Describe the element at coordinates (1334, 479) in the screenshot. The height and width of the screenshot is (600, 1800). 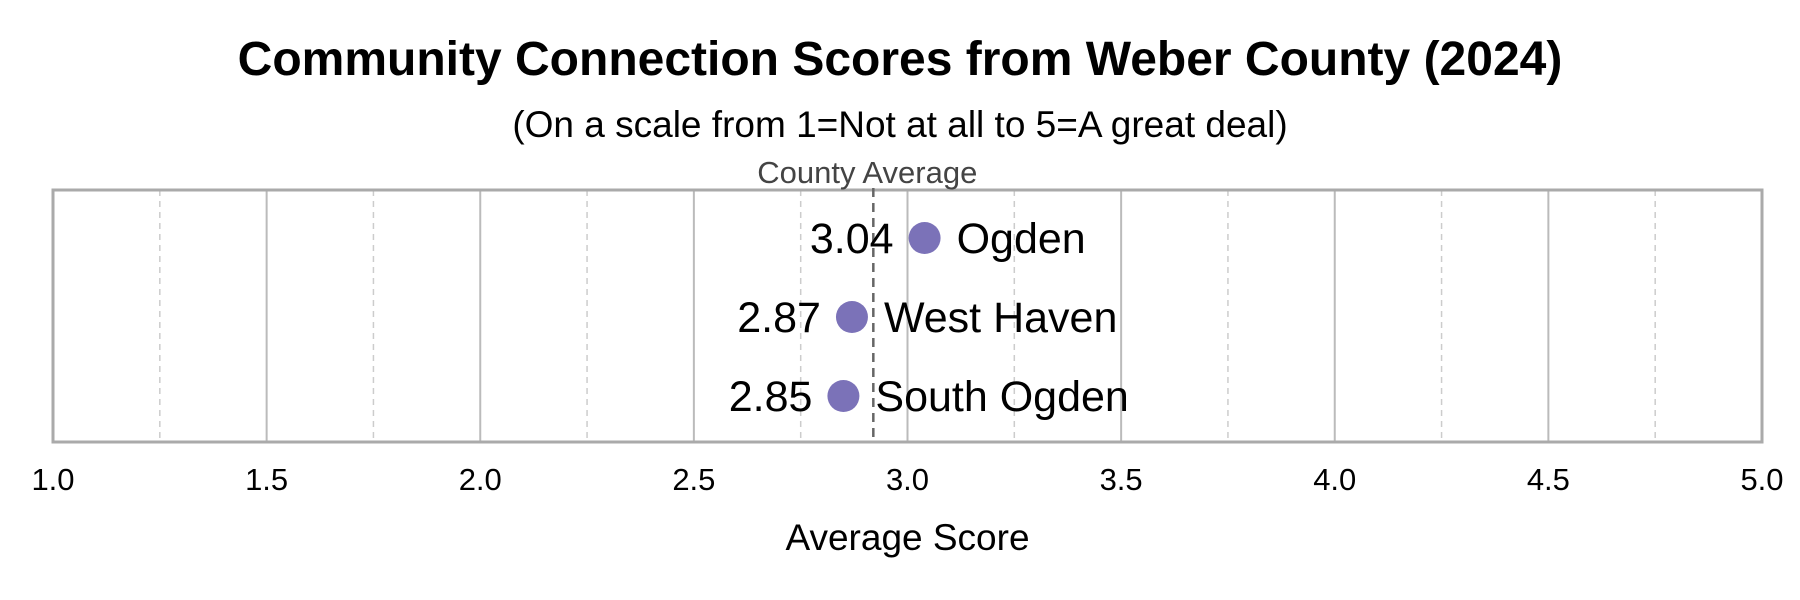
I see `x-tick-label: 4.0` at that location.